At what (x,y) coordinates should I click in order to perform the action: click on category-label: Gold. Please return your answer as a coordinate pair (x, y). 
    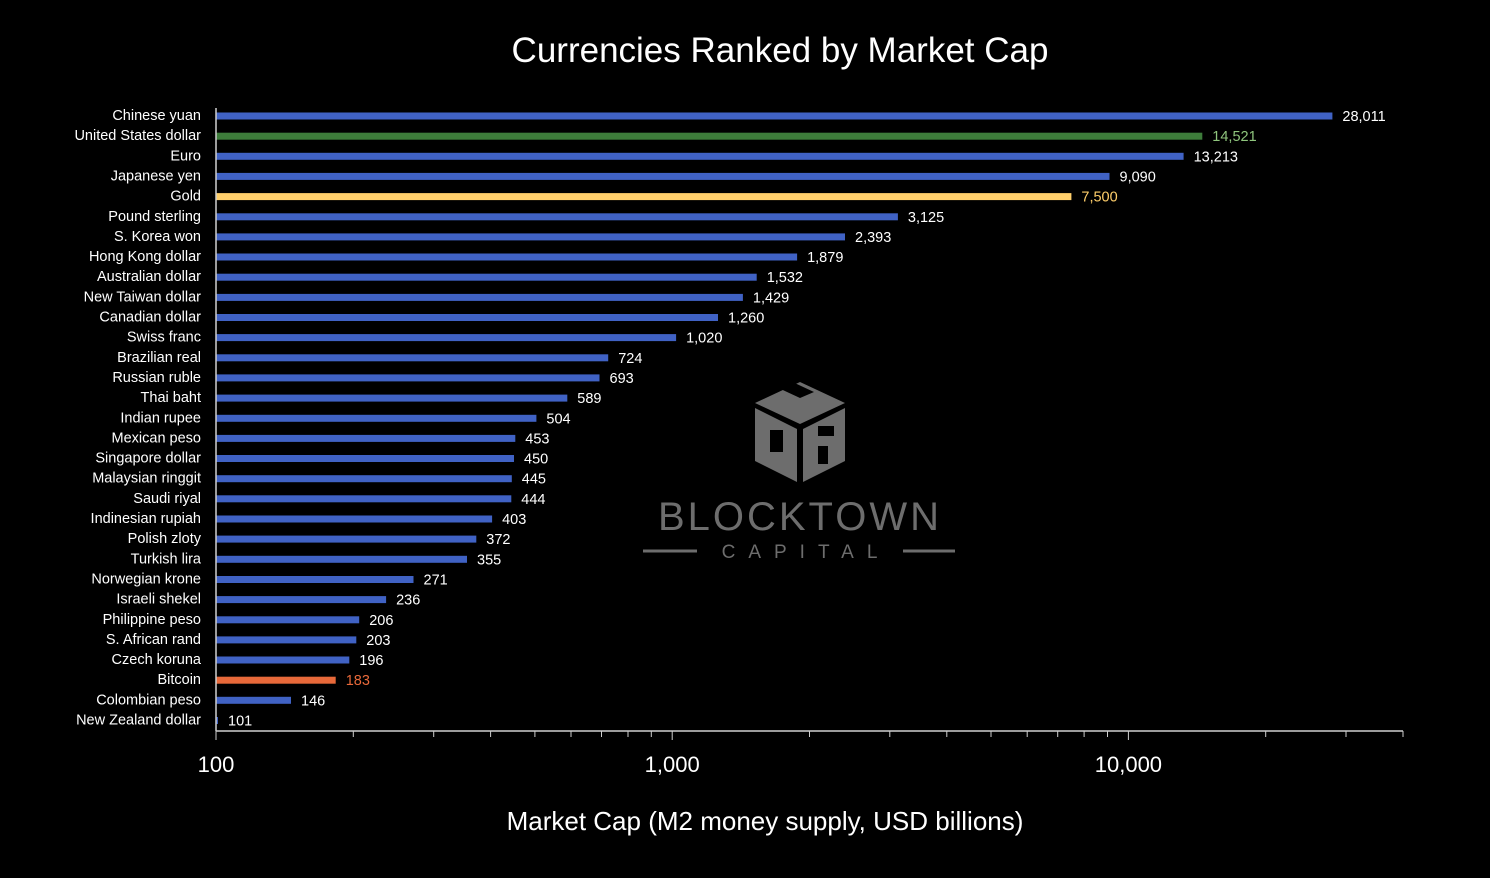
    Looking at the image, I should click on (185, 197).